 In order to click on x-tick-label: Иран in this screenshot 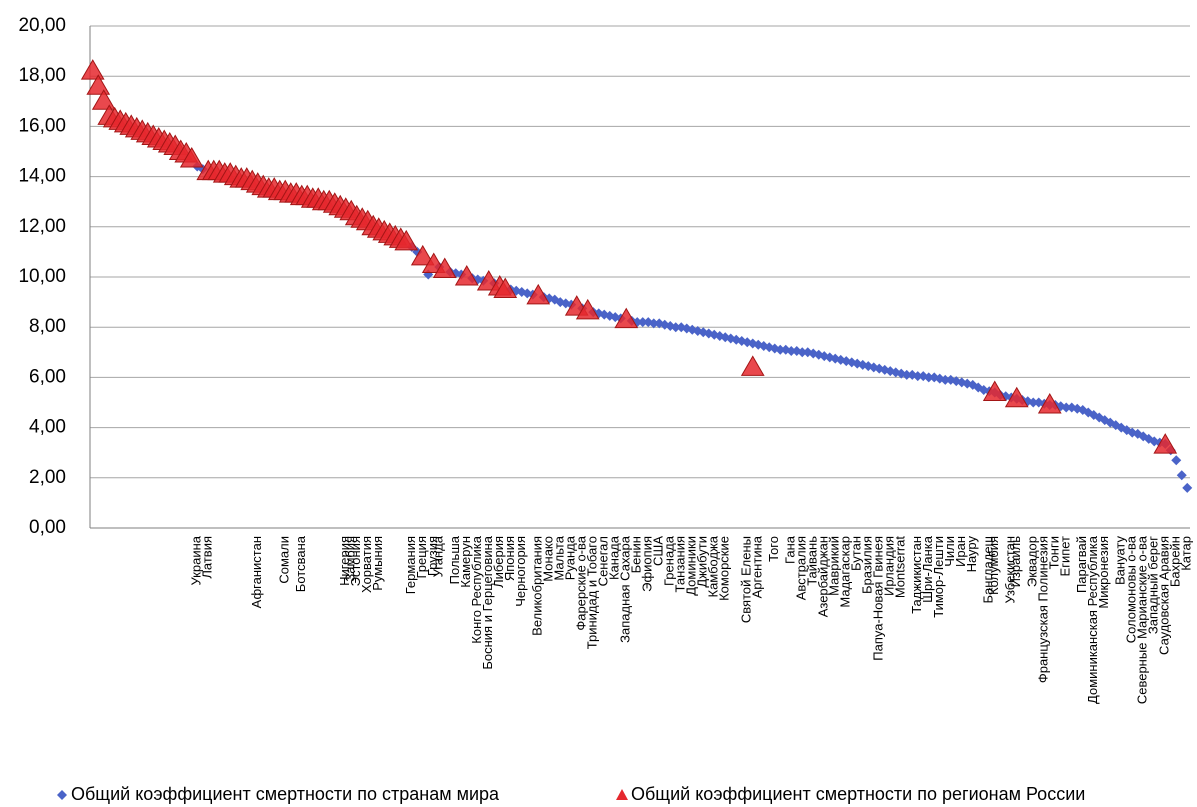, I will do `click(960, 551)`.